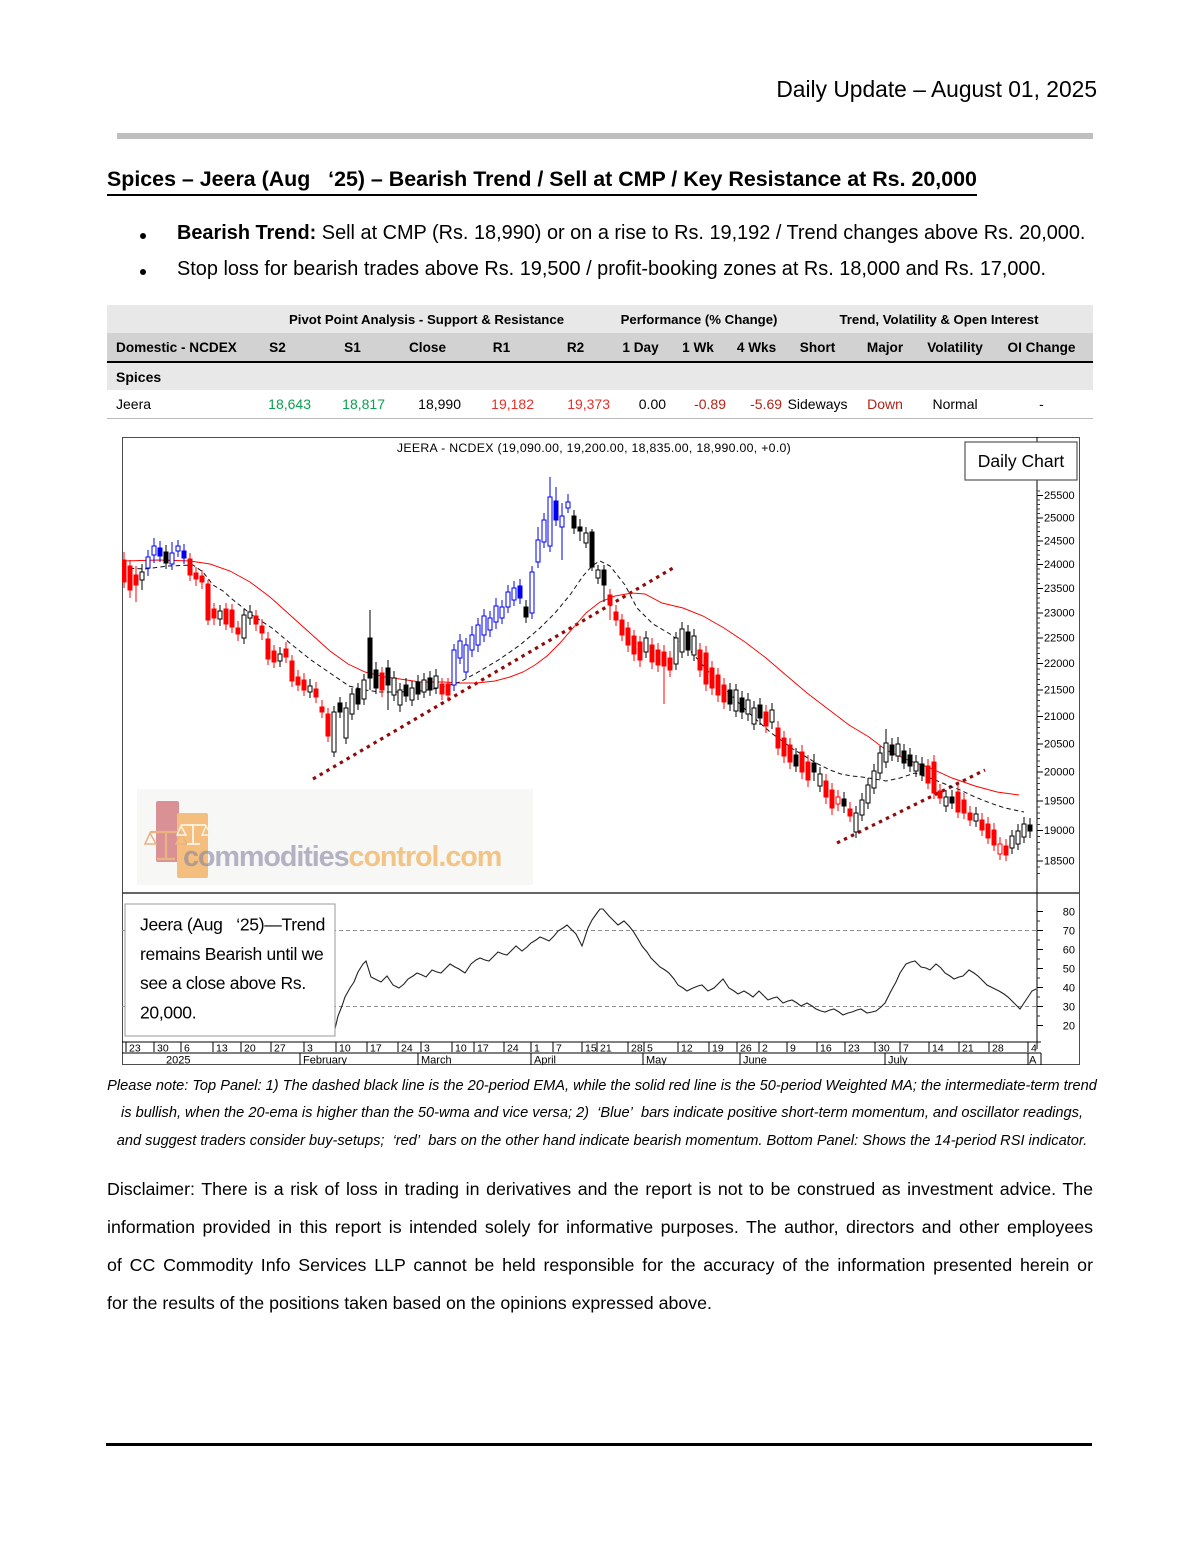  Describe the element at coordinates (1059, 664) in the screenshot. I see `svg-text: 22000` at that location.